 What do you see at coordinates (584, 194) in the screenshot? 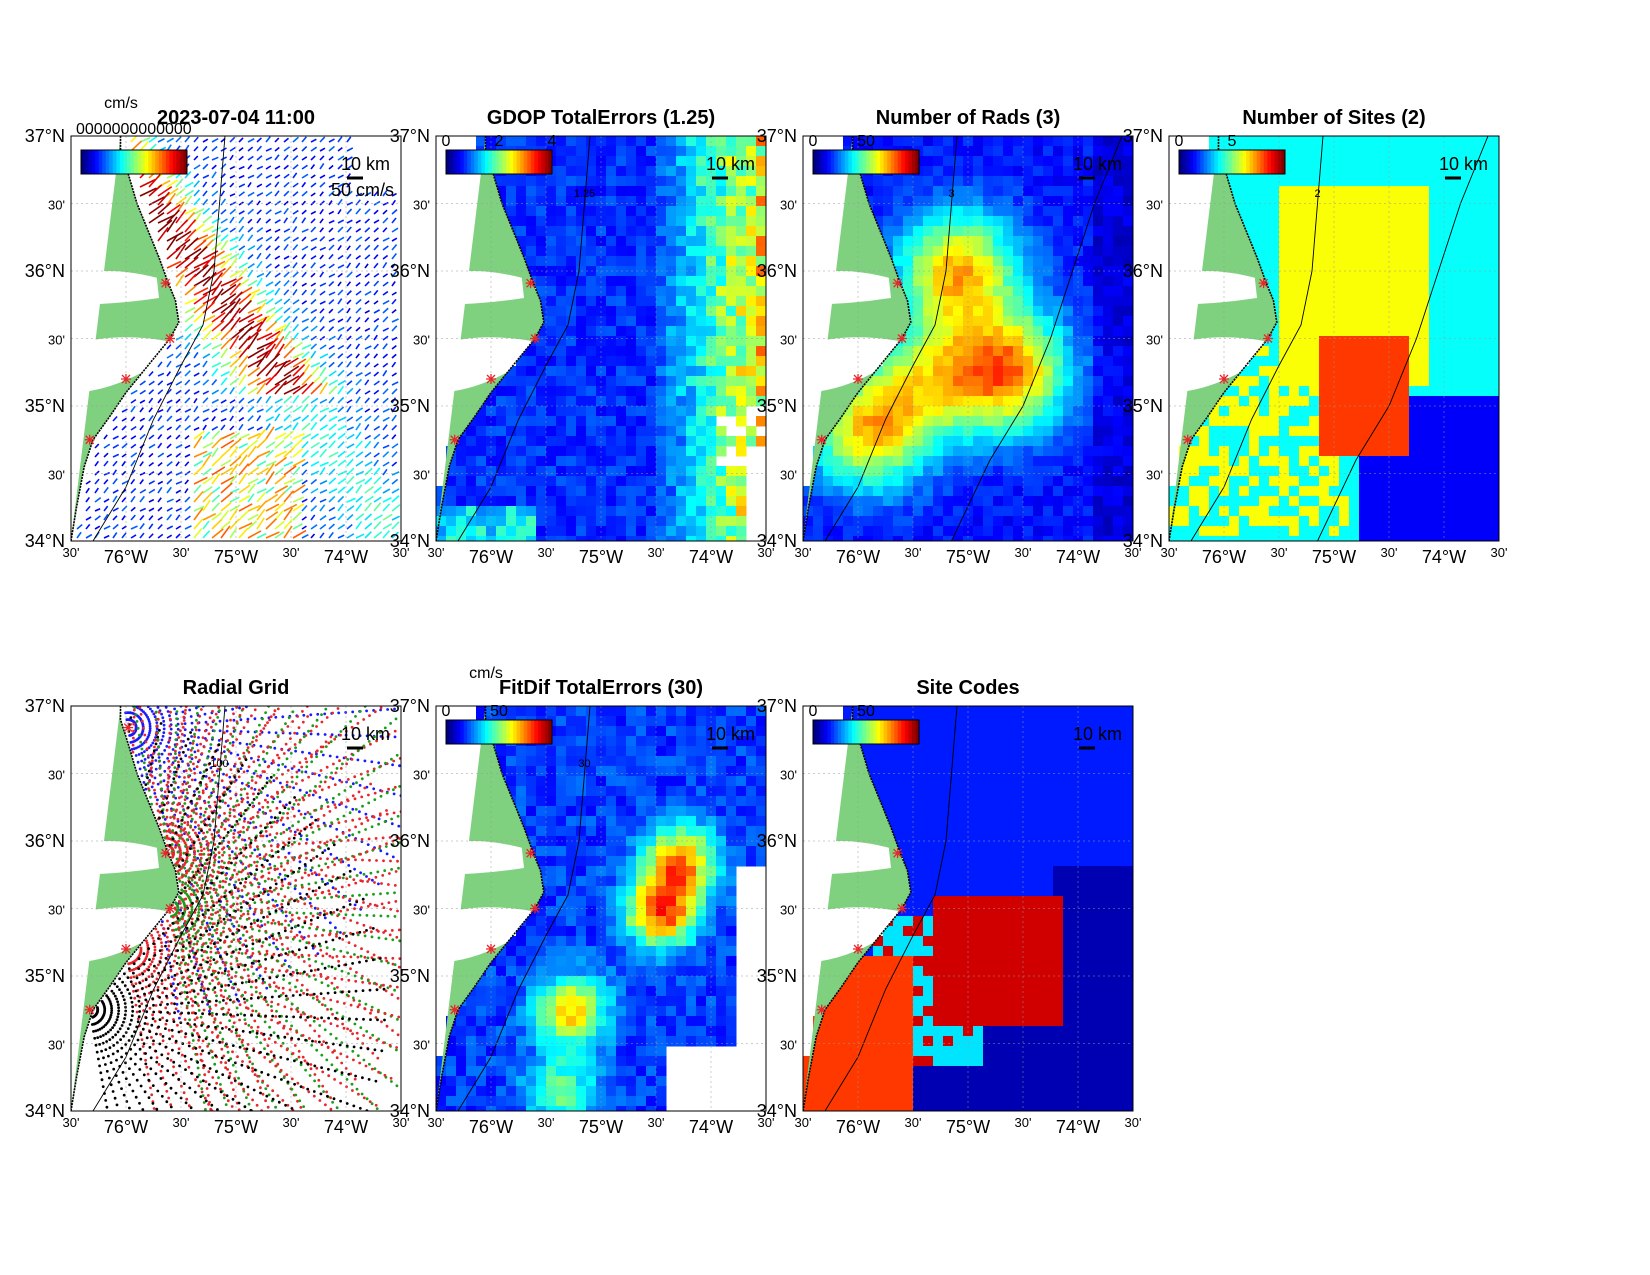
I see `contour-label: 1.25` at bounding box center [584, 194].